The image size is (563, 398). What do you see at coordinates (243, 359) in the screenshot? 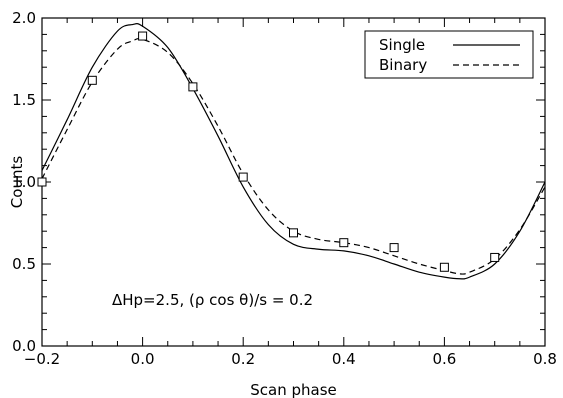
I see `x-tick-label: 0.2` at bounding box center [243, 359].